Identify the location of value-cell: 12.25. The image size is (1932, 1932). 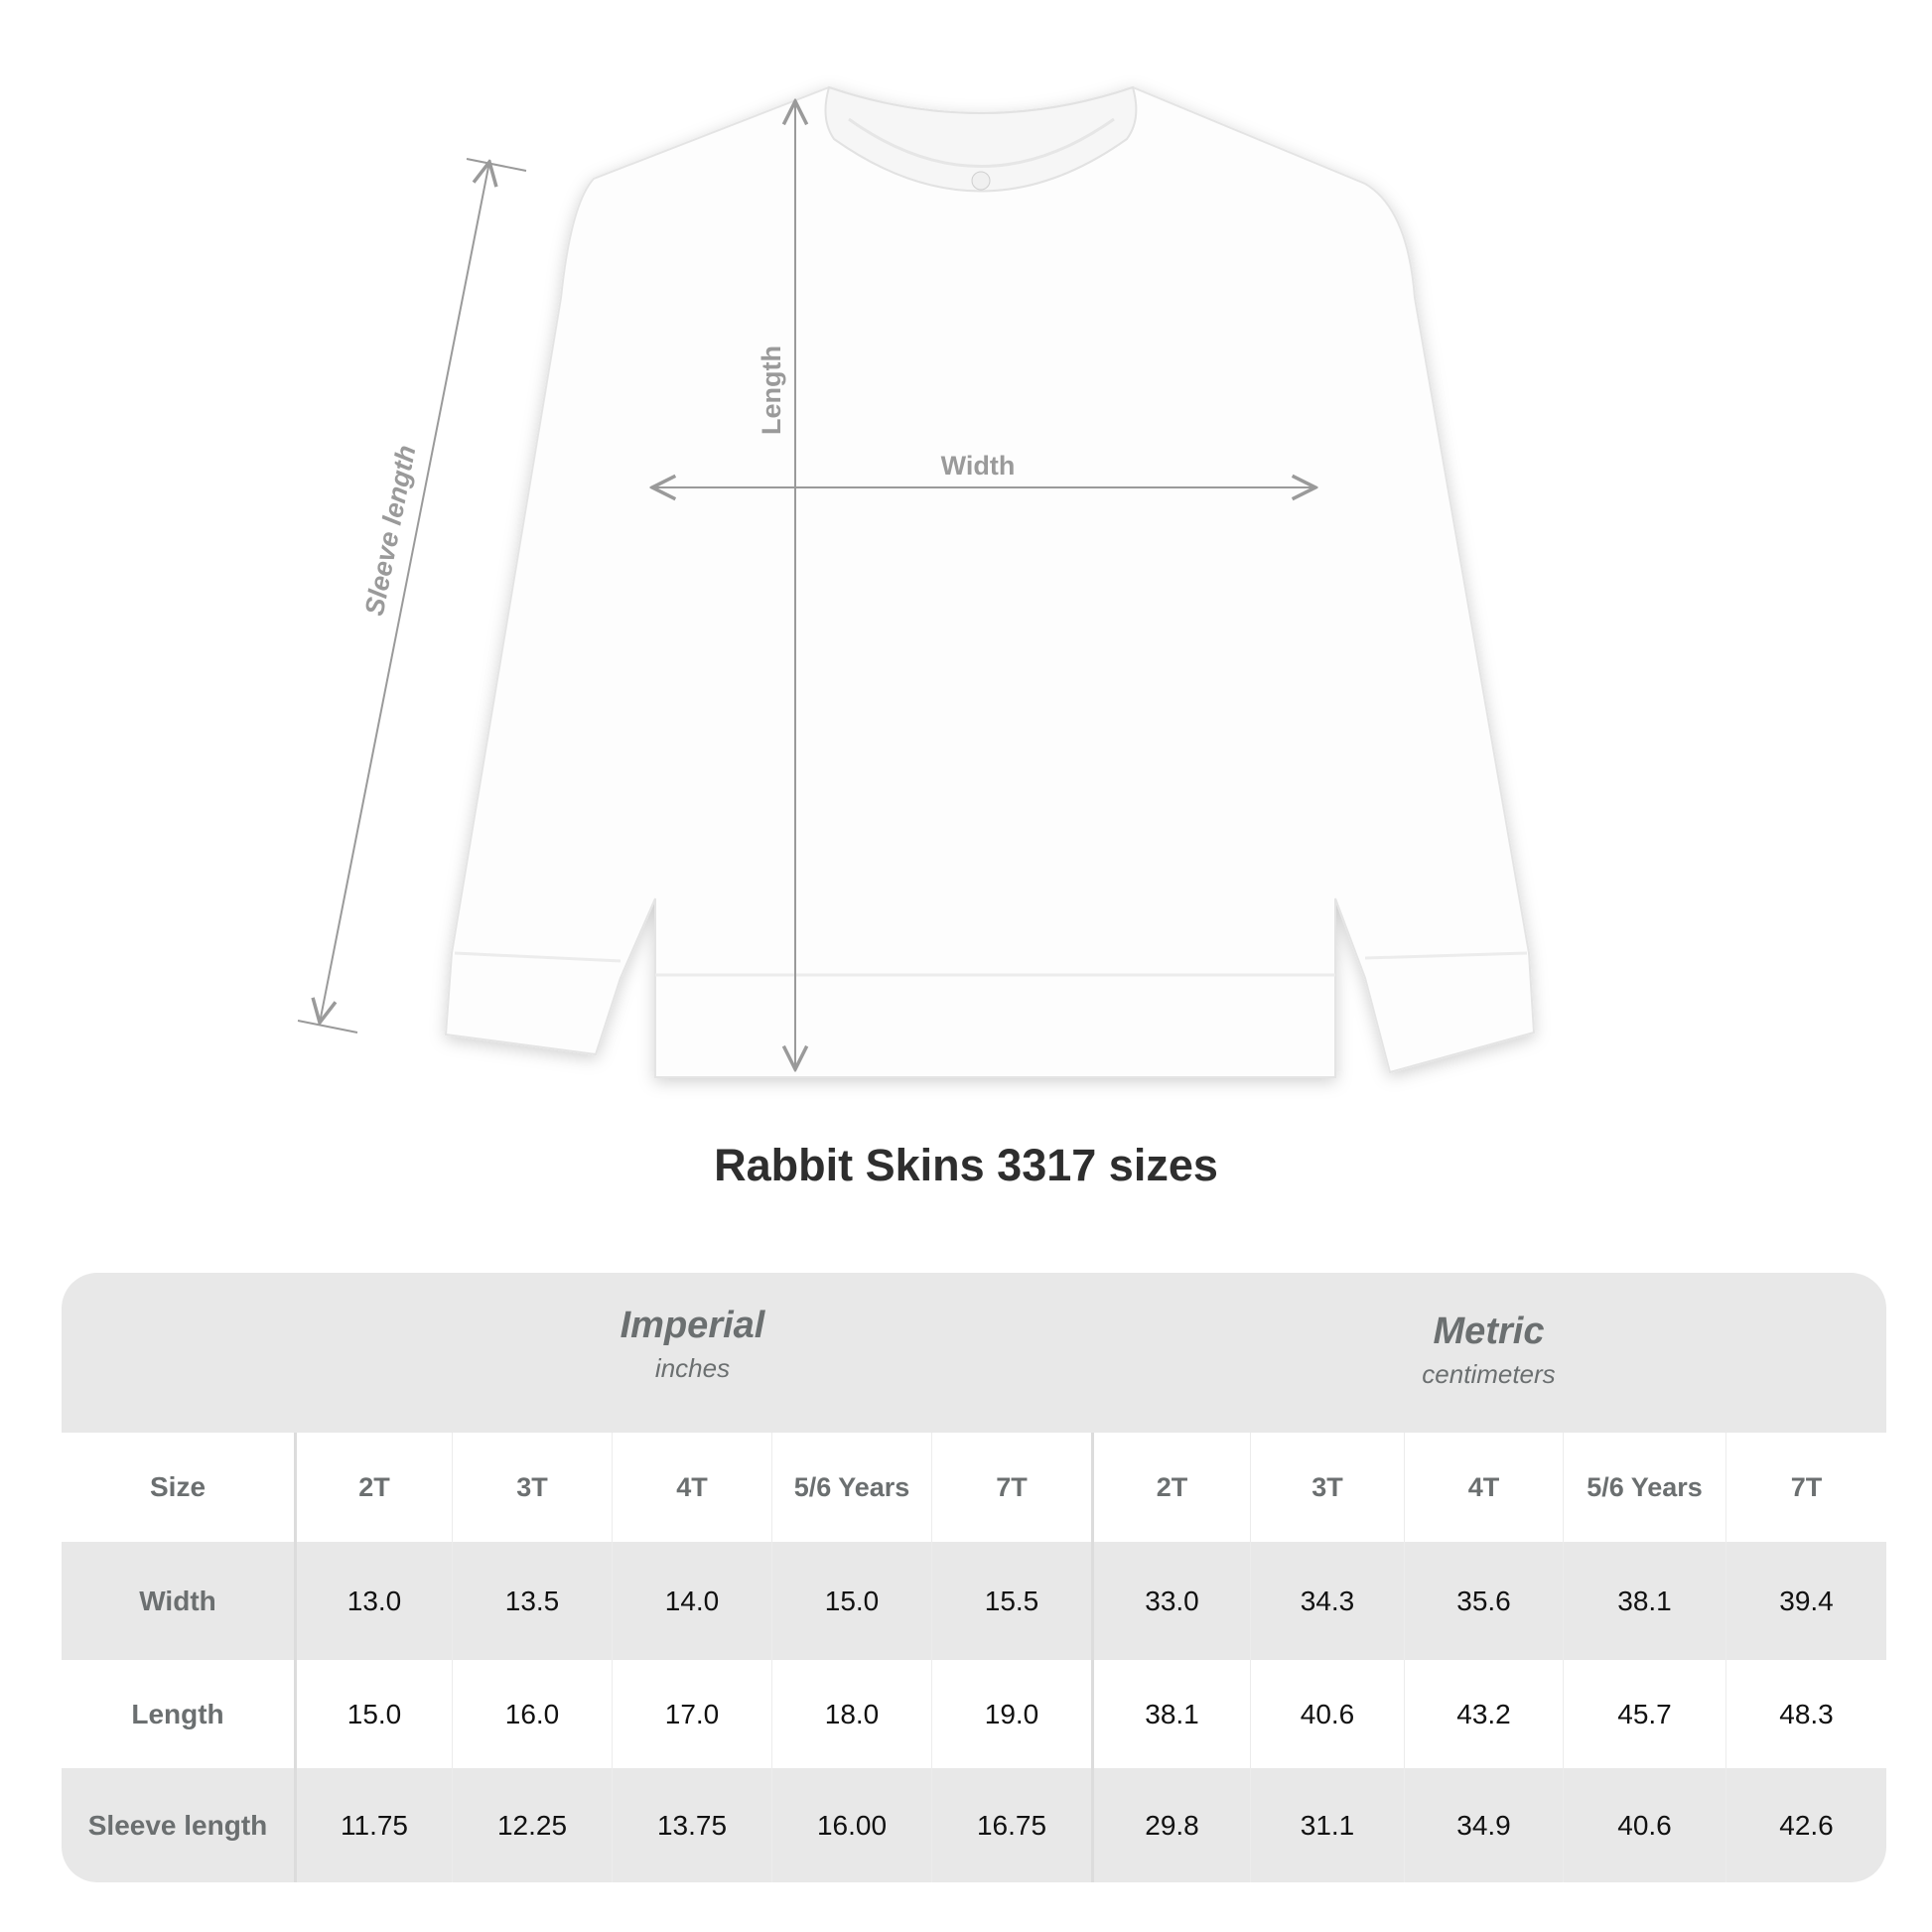
(532, 1825).